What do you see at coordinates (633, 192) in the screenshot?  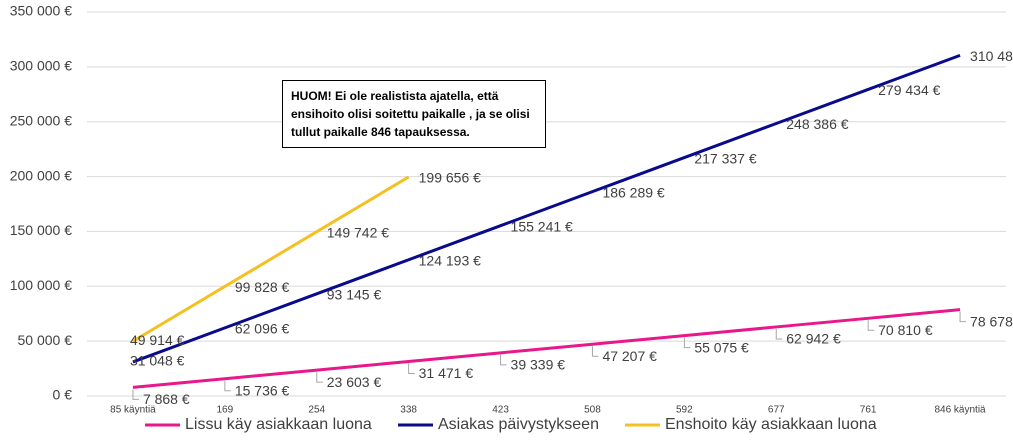 I see `data-label: 186 289 €` at bounding box center [633, 192].